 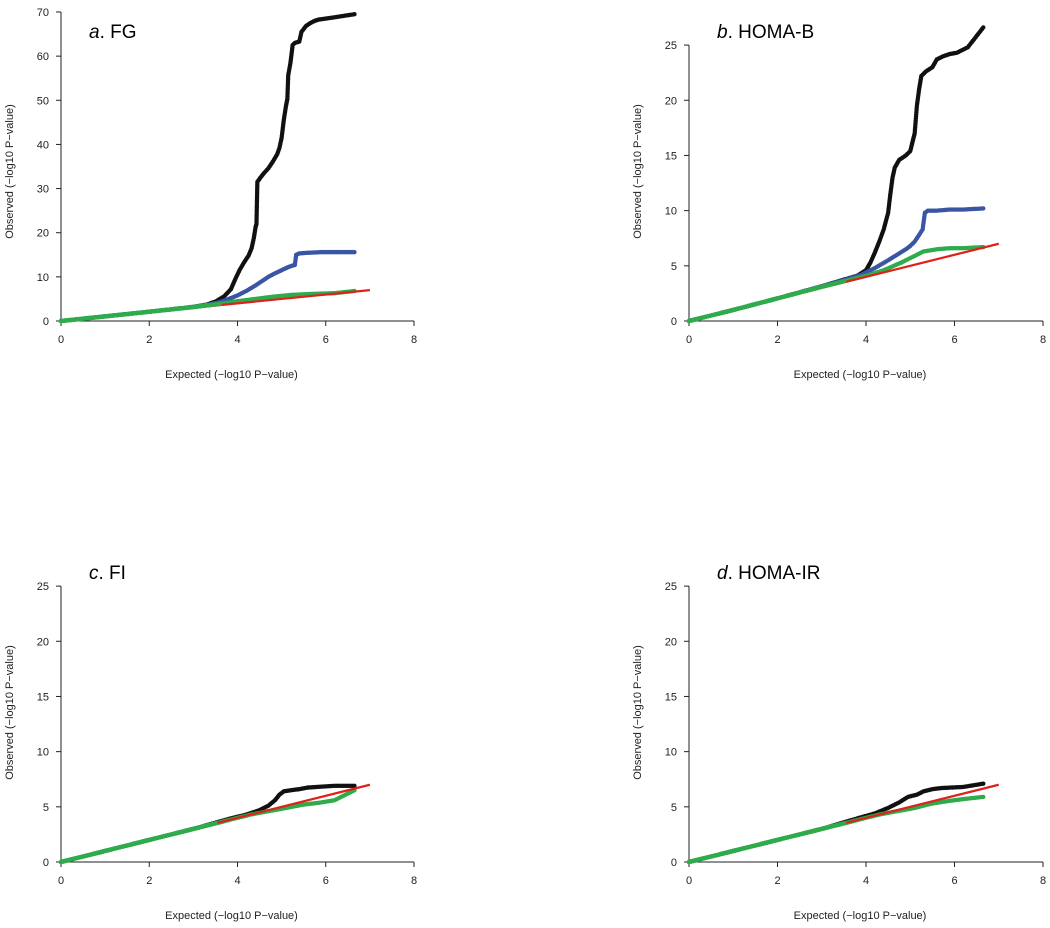 I want to click on panel-letter: d, so click(x=723, y=573).